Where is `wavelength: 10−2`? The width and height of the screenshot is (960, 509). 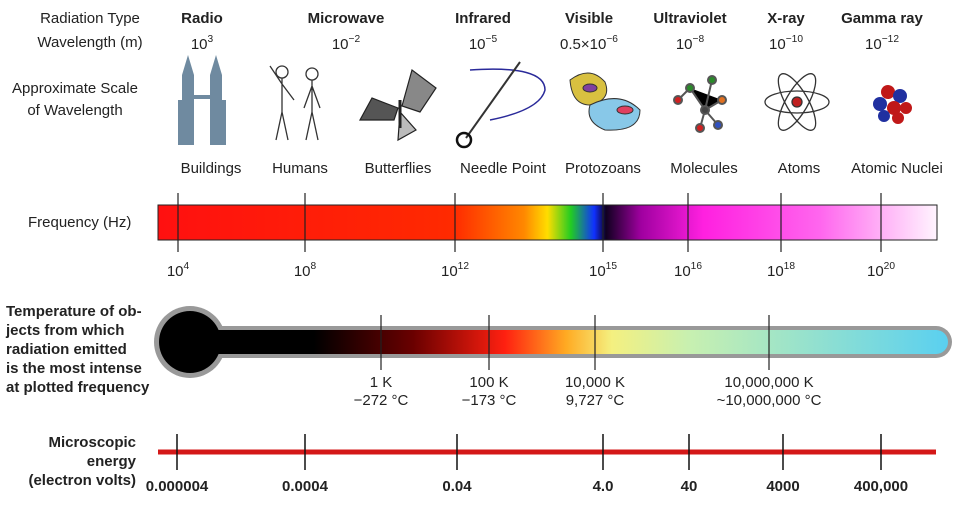 wavelength: 10−2 is located at coordinates (346, 43).